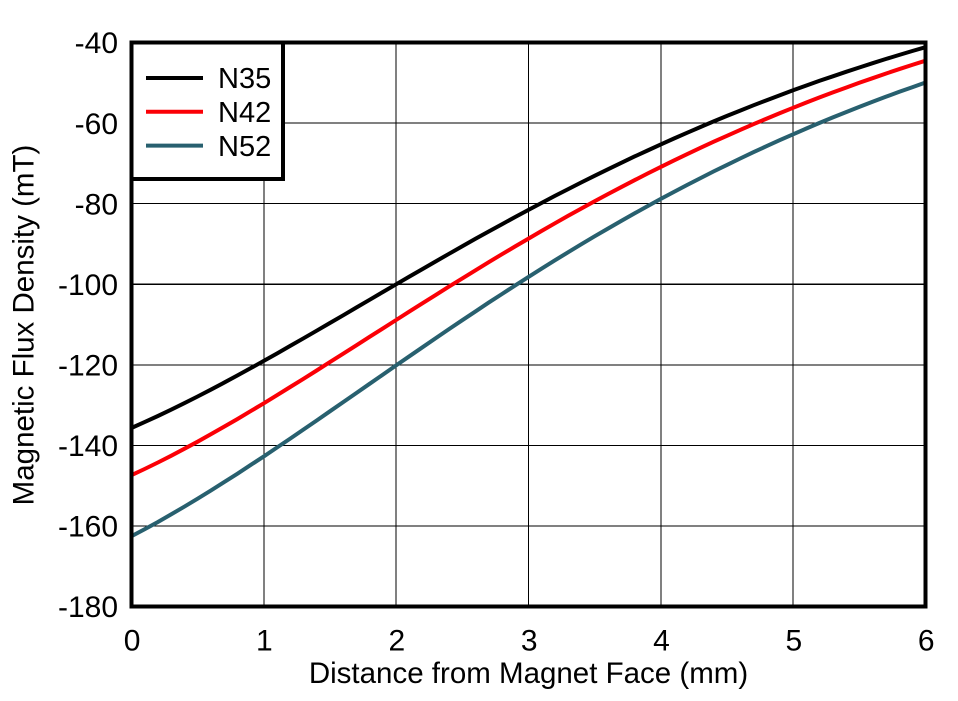 The image size is (958, 701). I want to click on svg-text: 0, so click(132, 641).